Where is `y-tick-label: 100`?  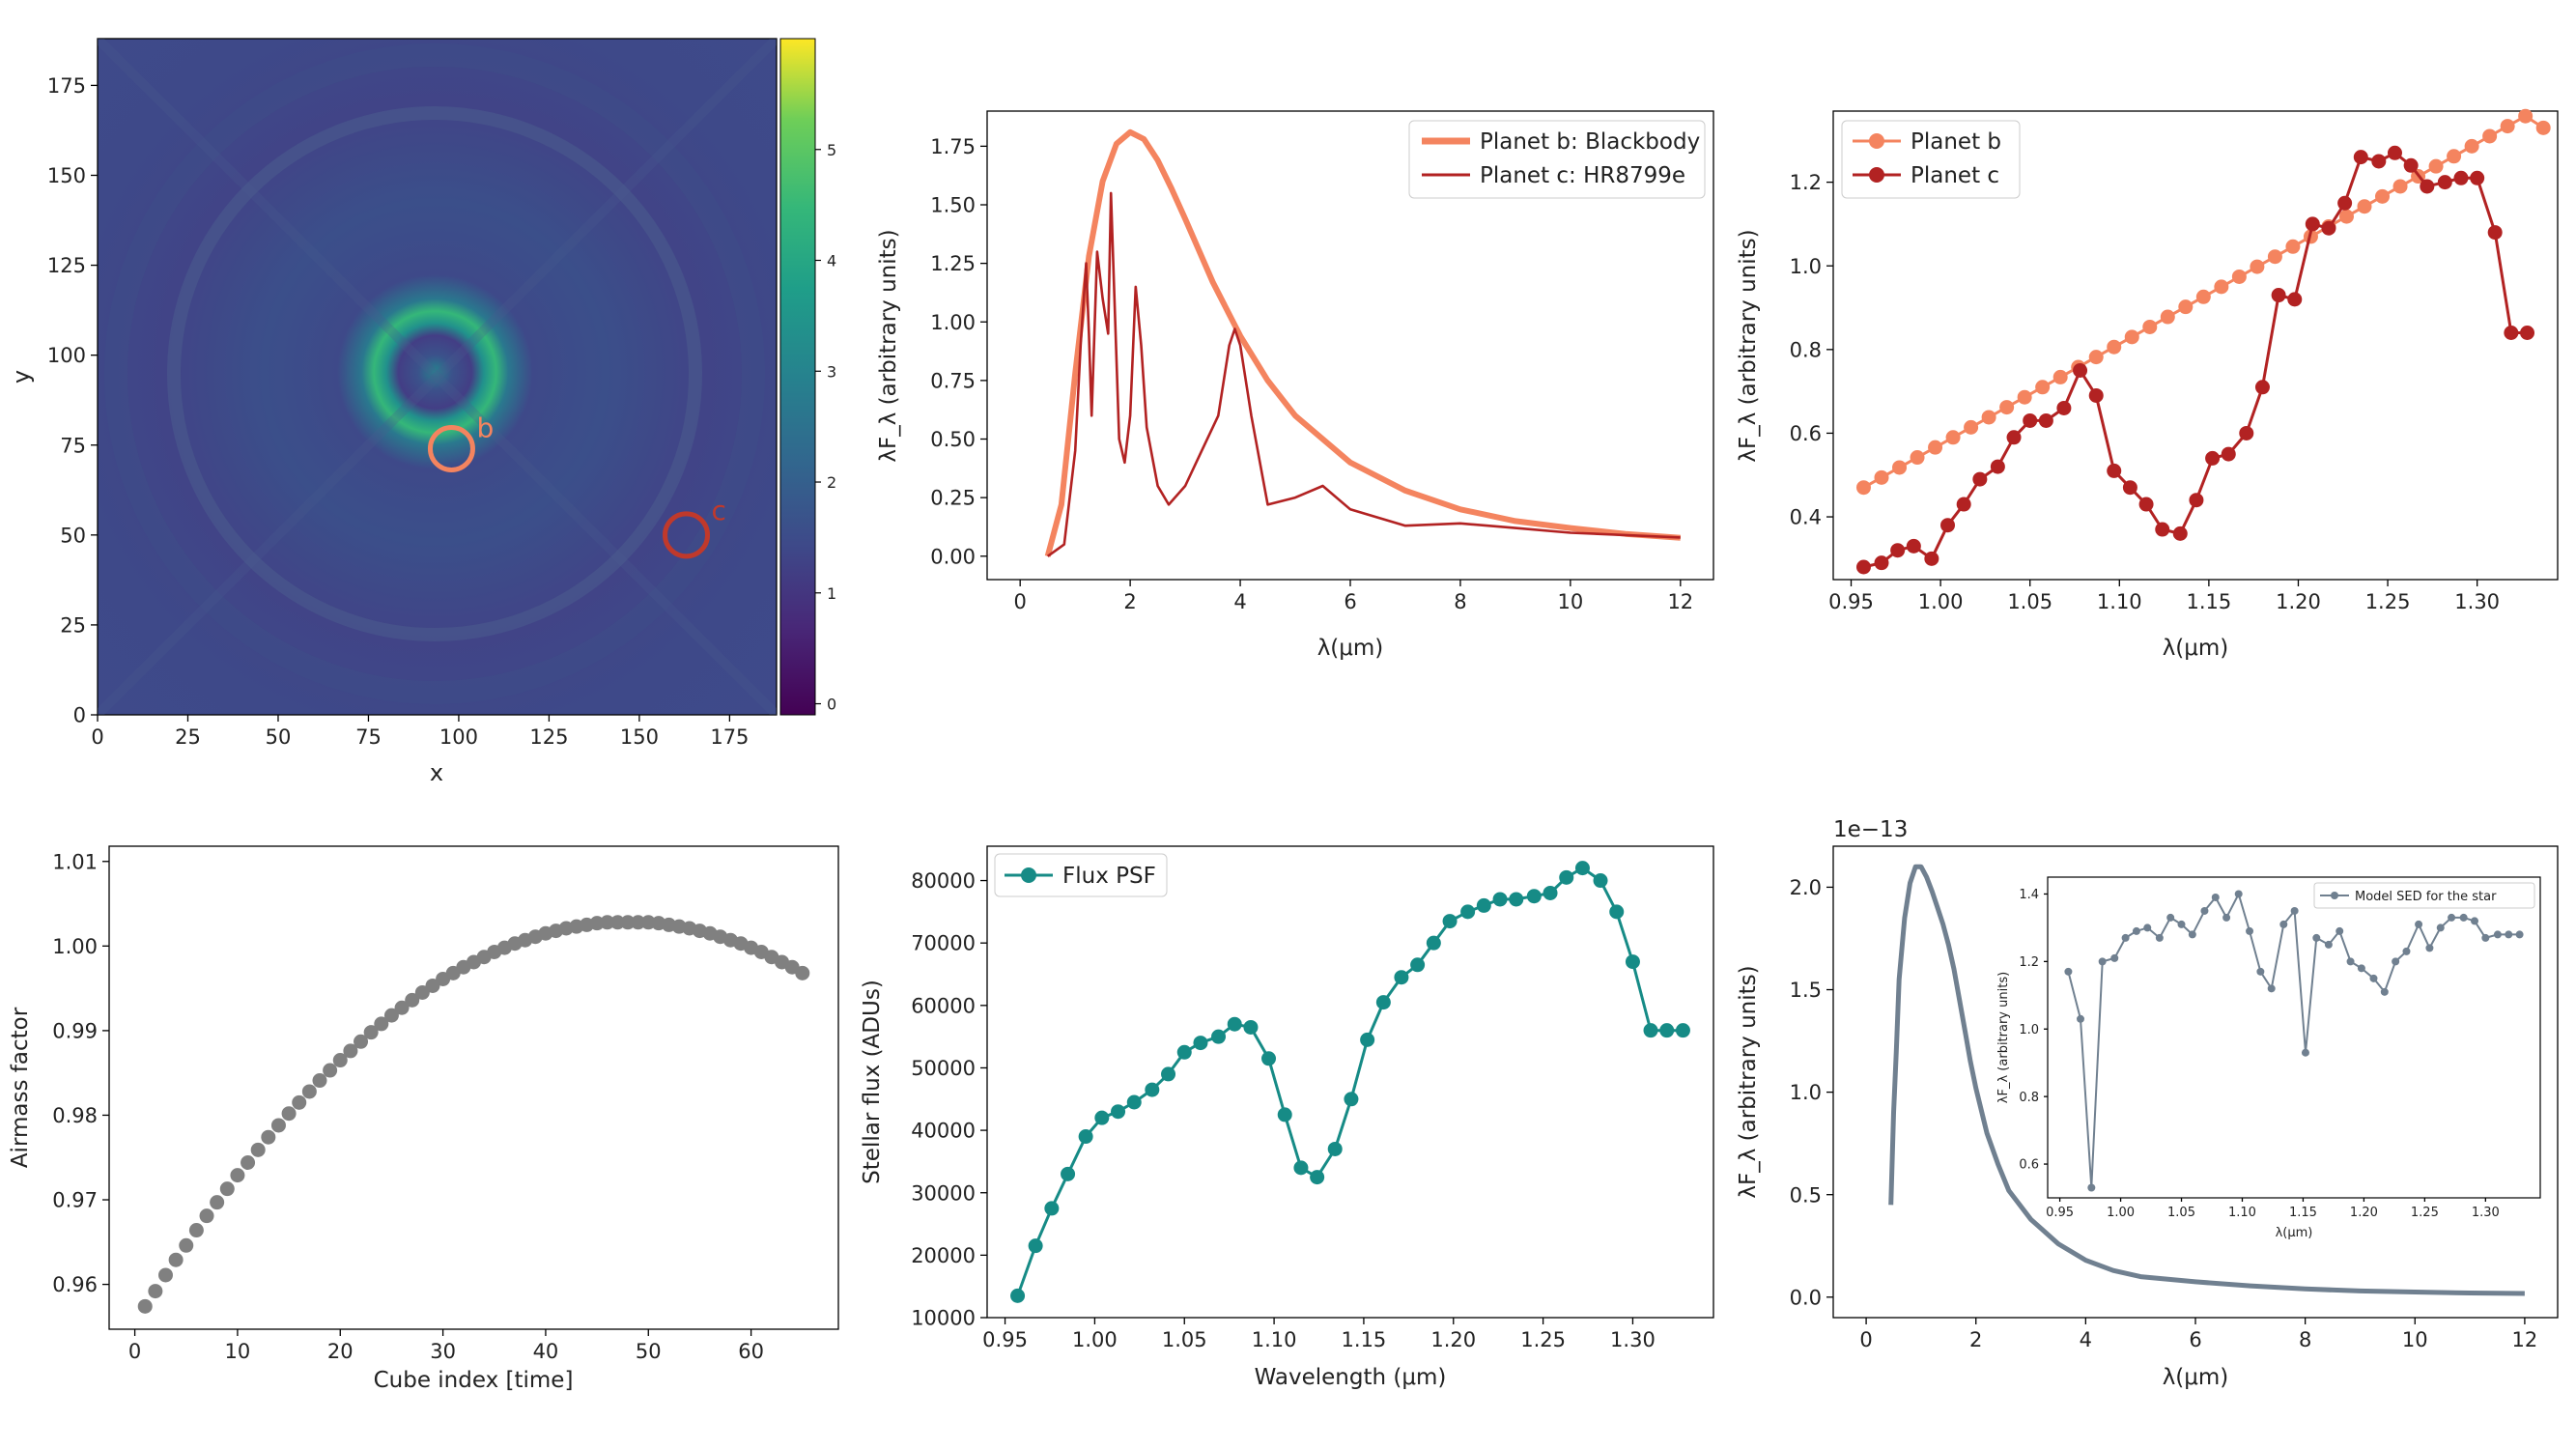
y-tick-label: 100 is located at coordinates (66, 355).